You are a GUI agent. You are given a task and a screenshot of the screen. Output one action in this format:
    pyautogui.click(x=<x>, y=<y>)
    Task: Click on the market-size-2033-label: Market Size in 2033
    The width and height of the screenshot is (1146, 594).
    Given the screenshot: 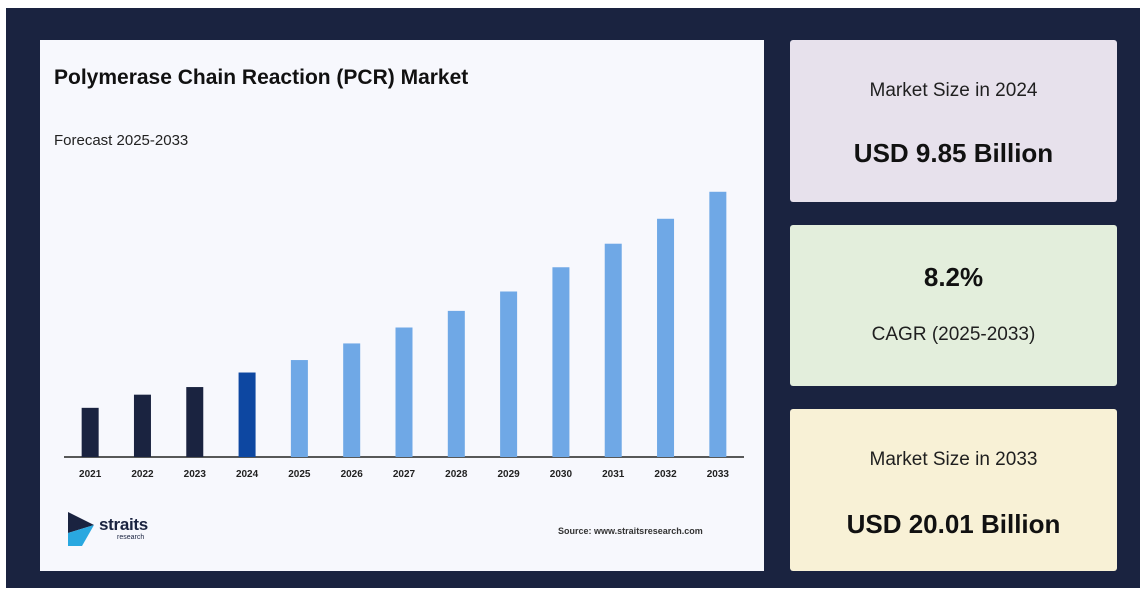 What is the action you would take?
    pyautogui.click(x=953, y=459)
    